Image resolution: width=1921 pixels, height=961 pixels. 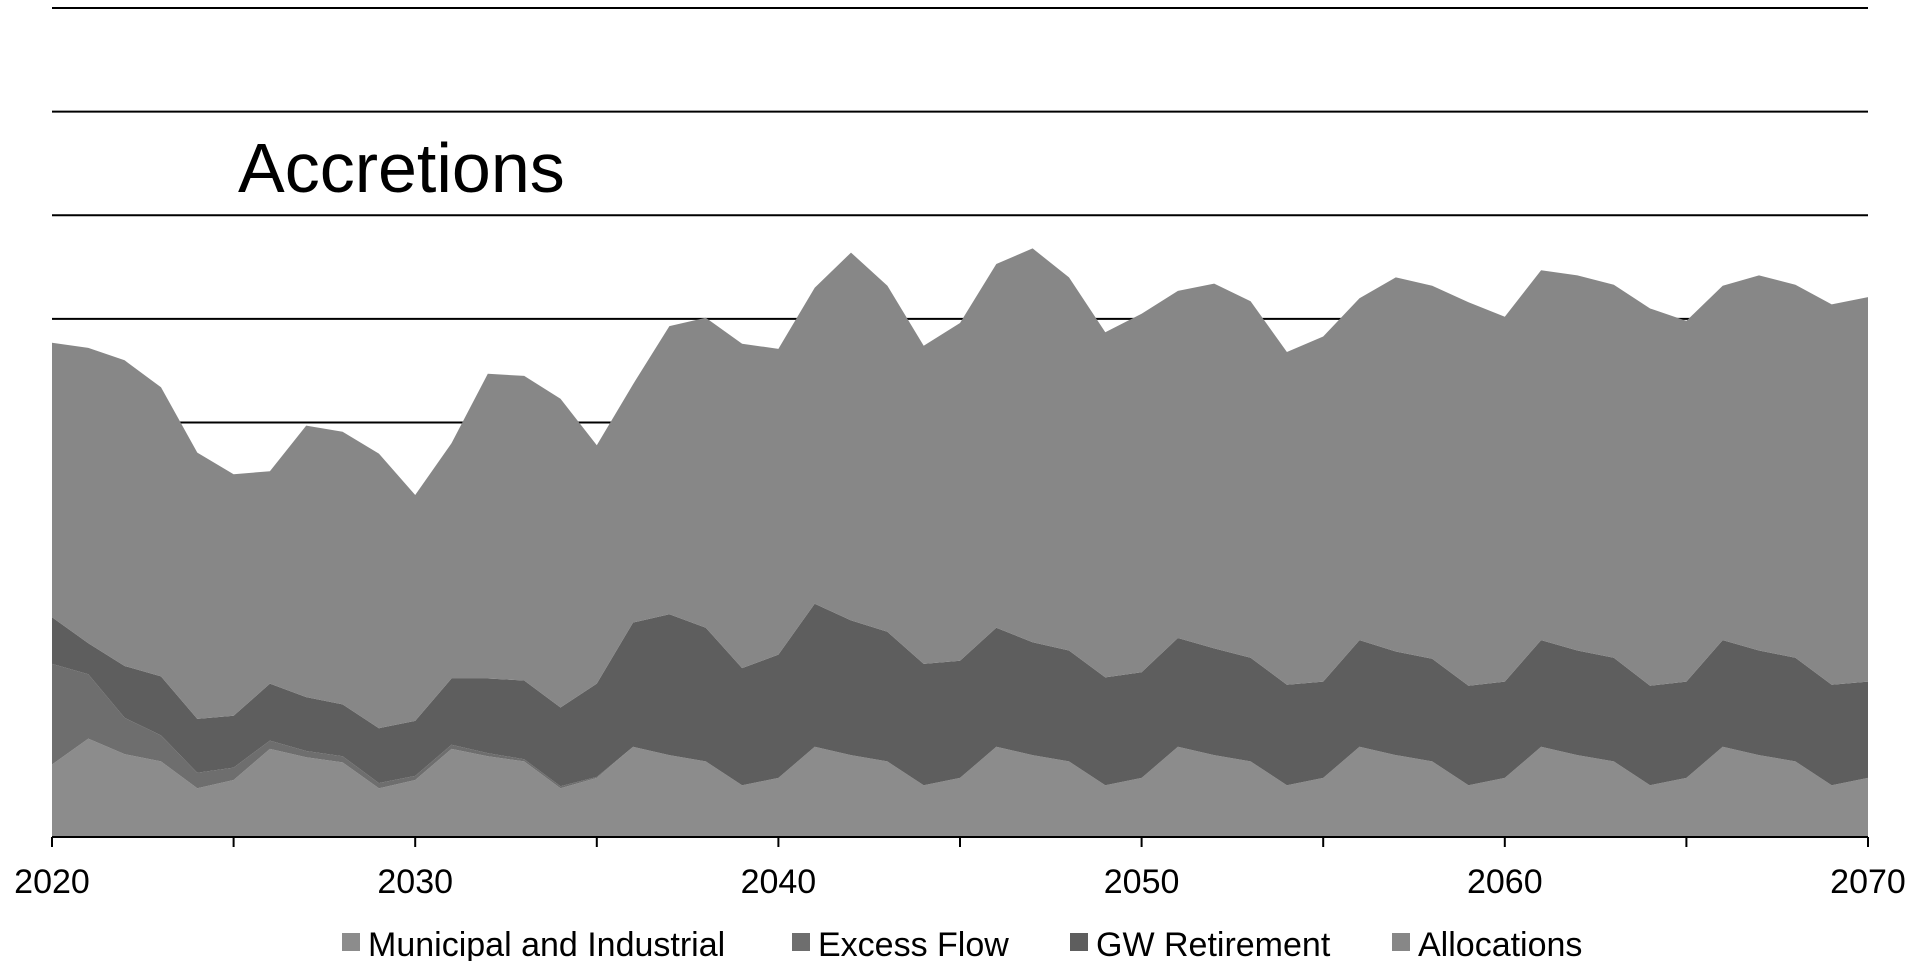 I want to click on x-tick-label: 2040, so click(x=779, y=882).